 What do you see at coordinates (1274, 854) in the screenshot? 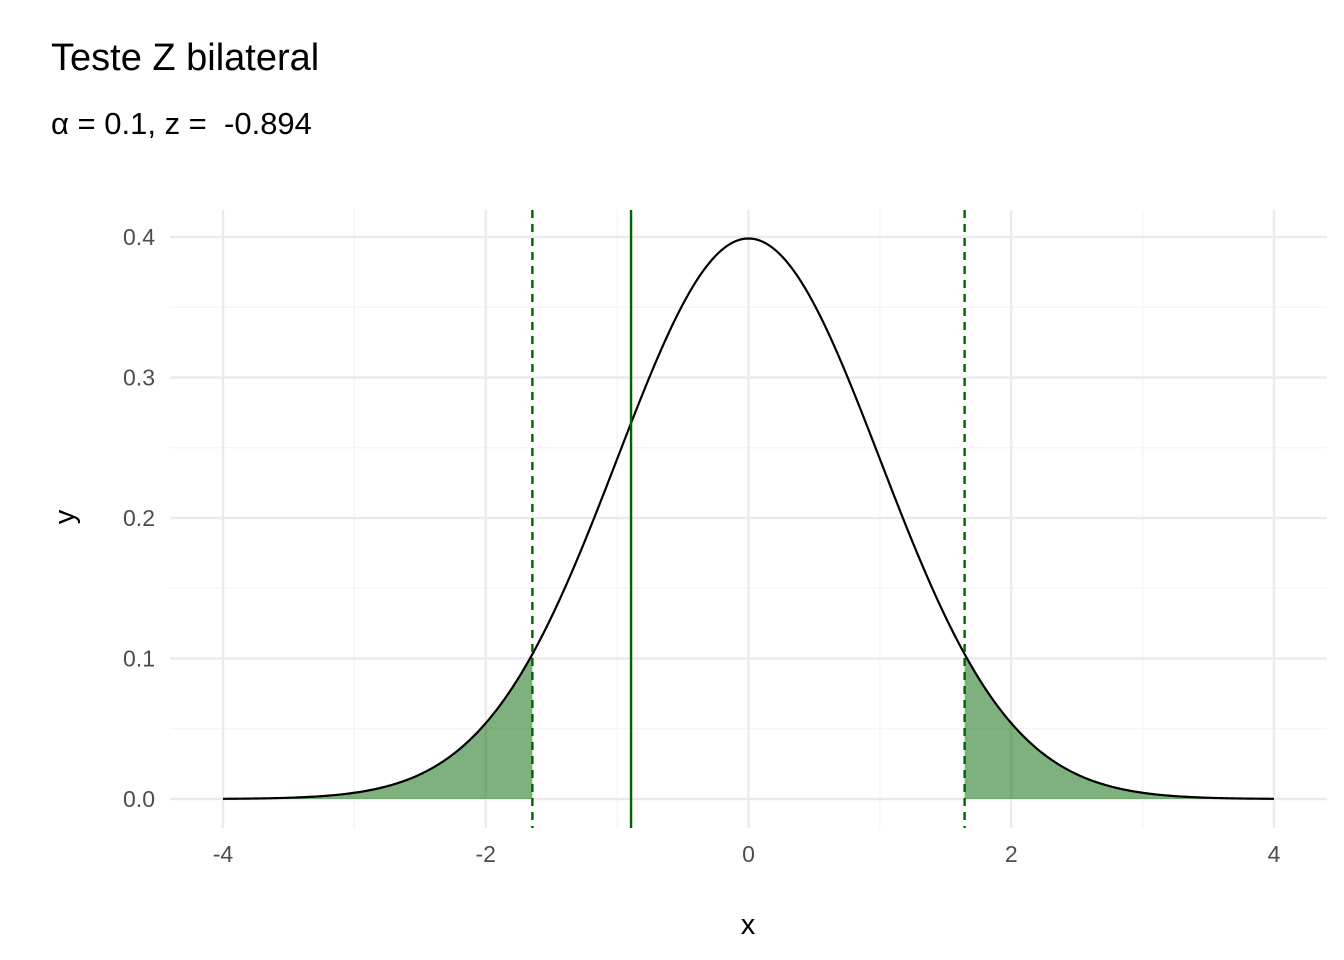
I see `x-tick-label: 4` at bounding box center [1274, 854].